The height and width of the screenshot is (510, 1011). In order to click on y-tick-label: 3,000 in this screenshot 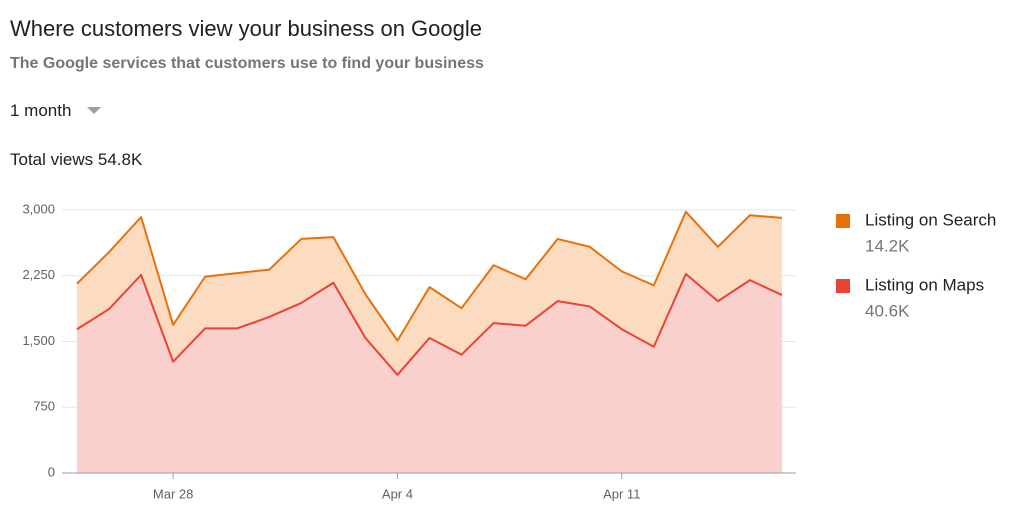, I will do `click(38, 208)`.